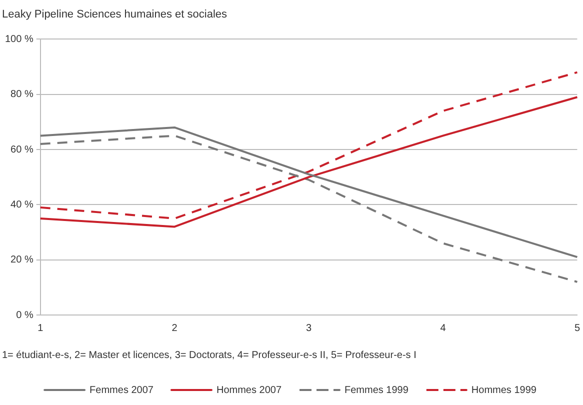  What do you see at coordinates (504, 390) in the screenshot?
I see `legend-label: Hommes 1999` at bounding box center [504, 390].